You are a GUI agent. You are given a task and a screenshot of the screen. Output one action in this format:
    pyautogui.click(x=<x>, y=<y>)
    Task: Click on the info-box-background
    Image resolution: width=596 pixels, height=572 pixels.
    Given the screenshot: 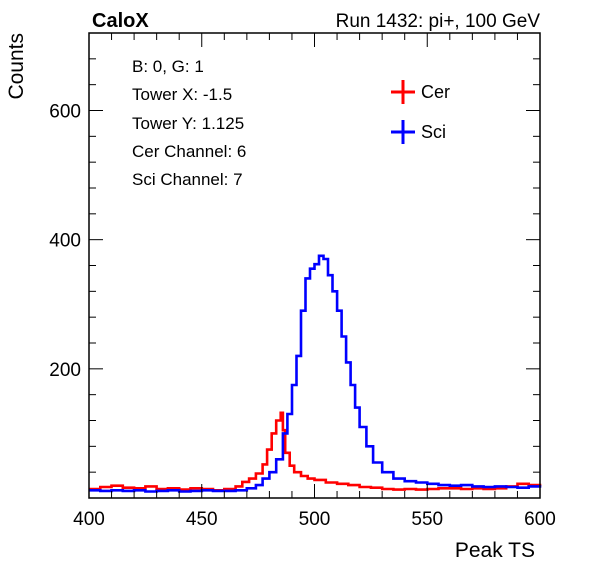 What is the action you would take?
    pyautogui.click(x=239, y=124)
    